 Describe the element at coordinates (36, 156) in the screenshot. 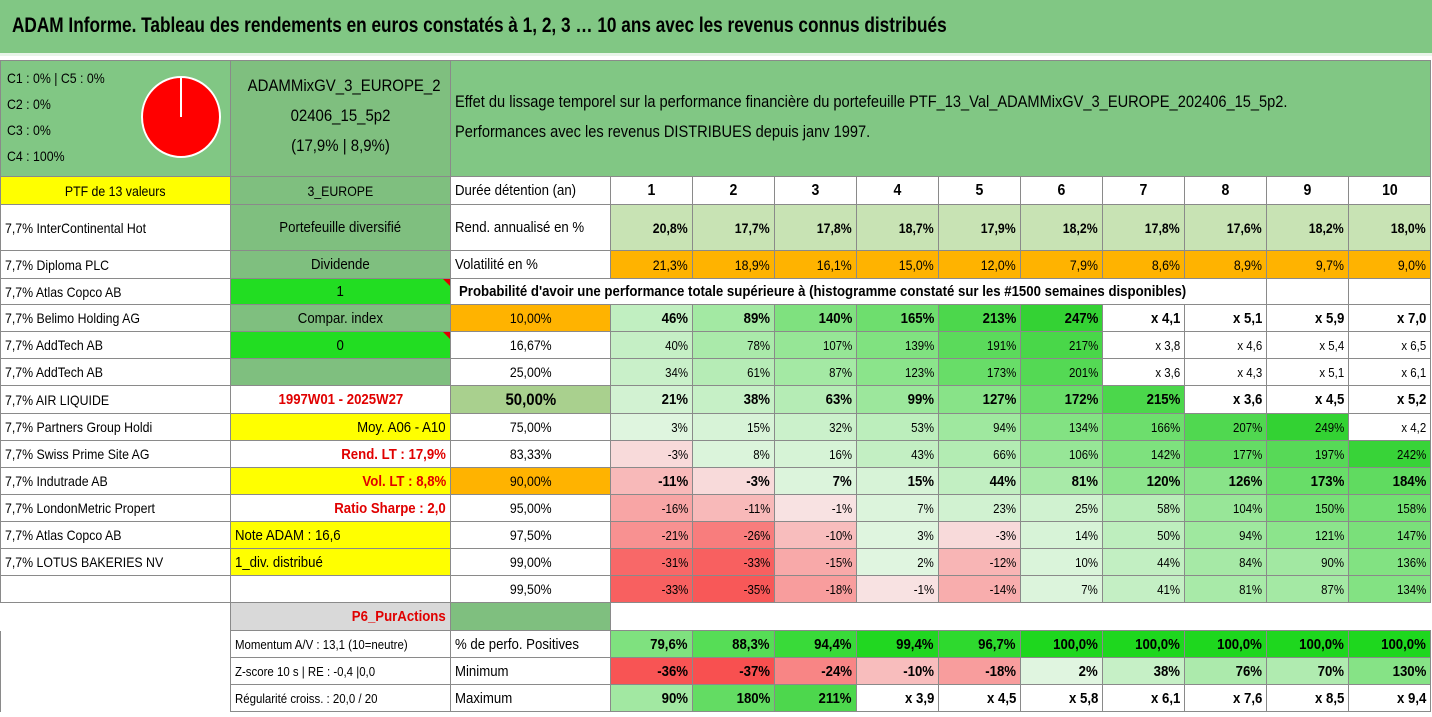

I see `allocation-line: C4 : 100%` at that location.